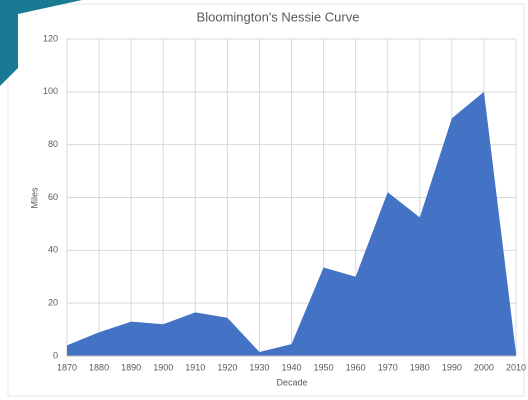 This screenshot has height=400, width=528. What do you see at coordinates (163, 367) in the screenshot?
I see `x-tick-label: 1900` at bounding box center [163, 367].